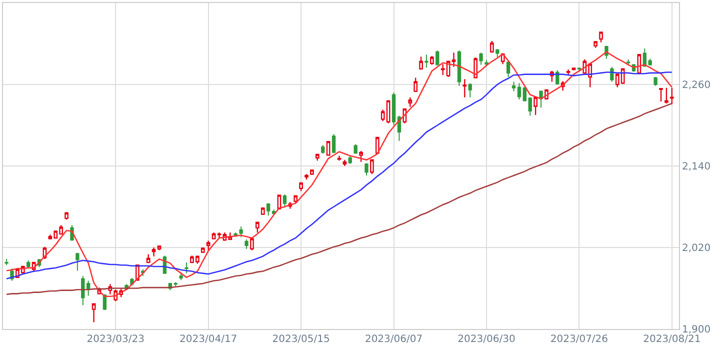 The image size is (723, 353). I want to click on x-tick-label: 2023/04/17, so click(209, 339).